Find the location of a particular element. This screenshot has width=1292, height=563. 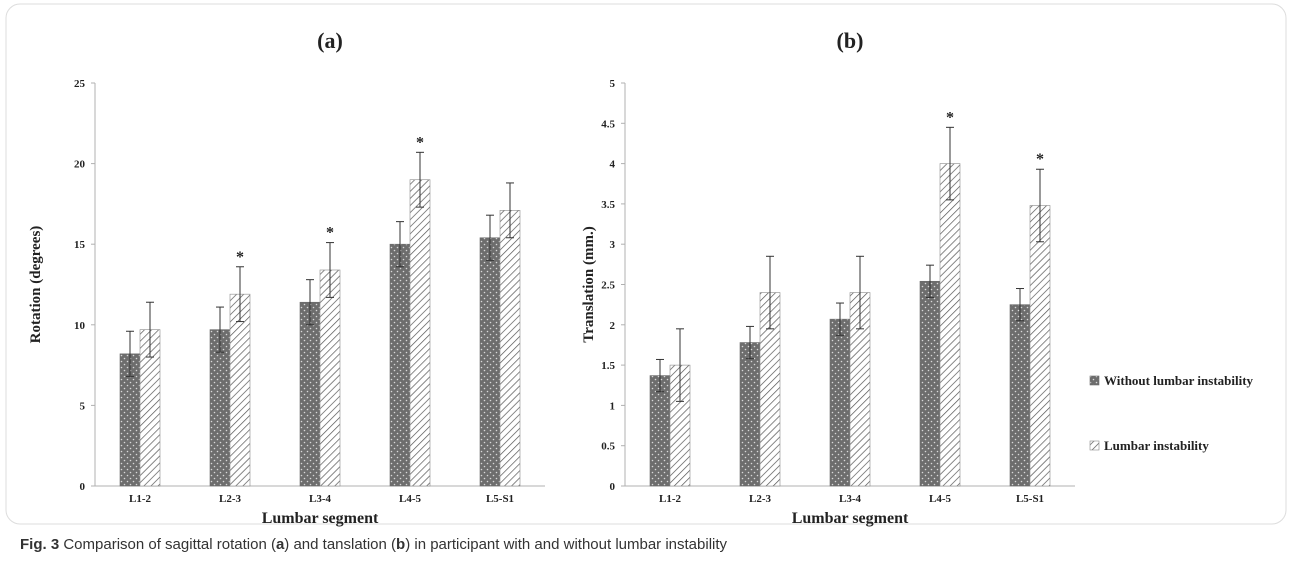

y-tick-label: 25 is located at coordinates (80, 84).